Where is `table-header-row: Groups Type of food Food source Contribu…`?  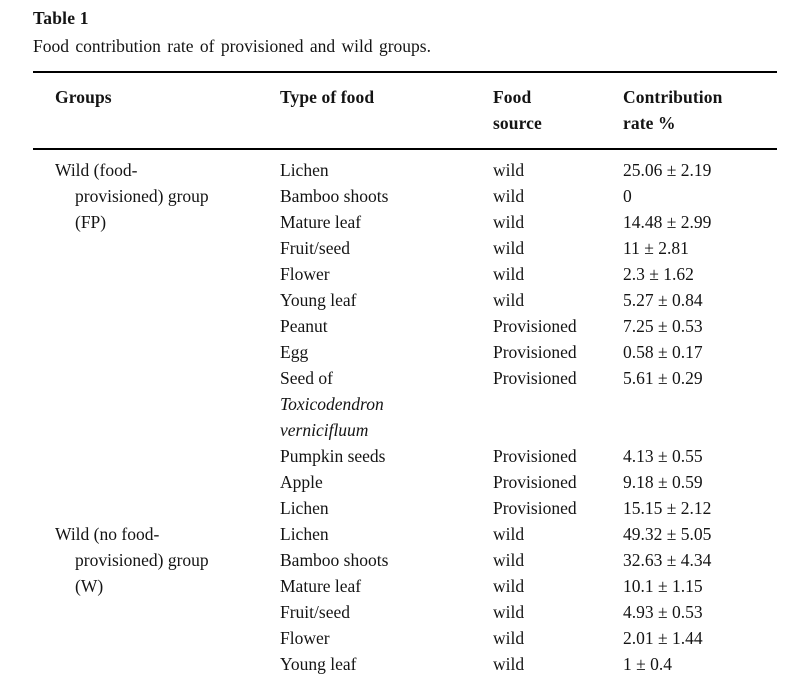
table-header-row: Groups Type of food Food source Contribu… is located at coordinates (405, 111).